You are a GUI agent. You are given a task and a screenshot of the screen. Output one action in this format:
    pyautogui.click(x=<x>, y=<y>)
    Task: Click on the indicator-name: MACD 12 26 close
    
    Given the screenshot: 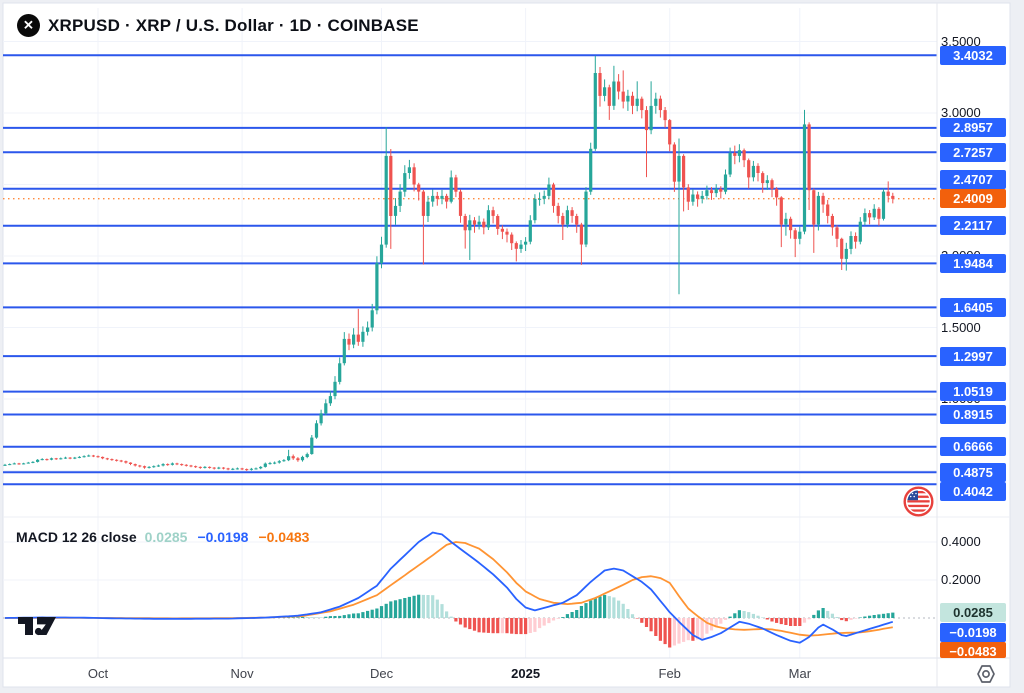 What is the action you would take?
    pyautogui.click(x=76, y=537)
    